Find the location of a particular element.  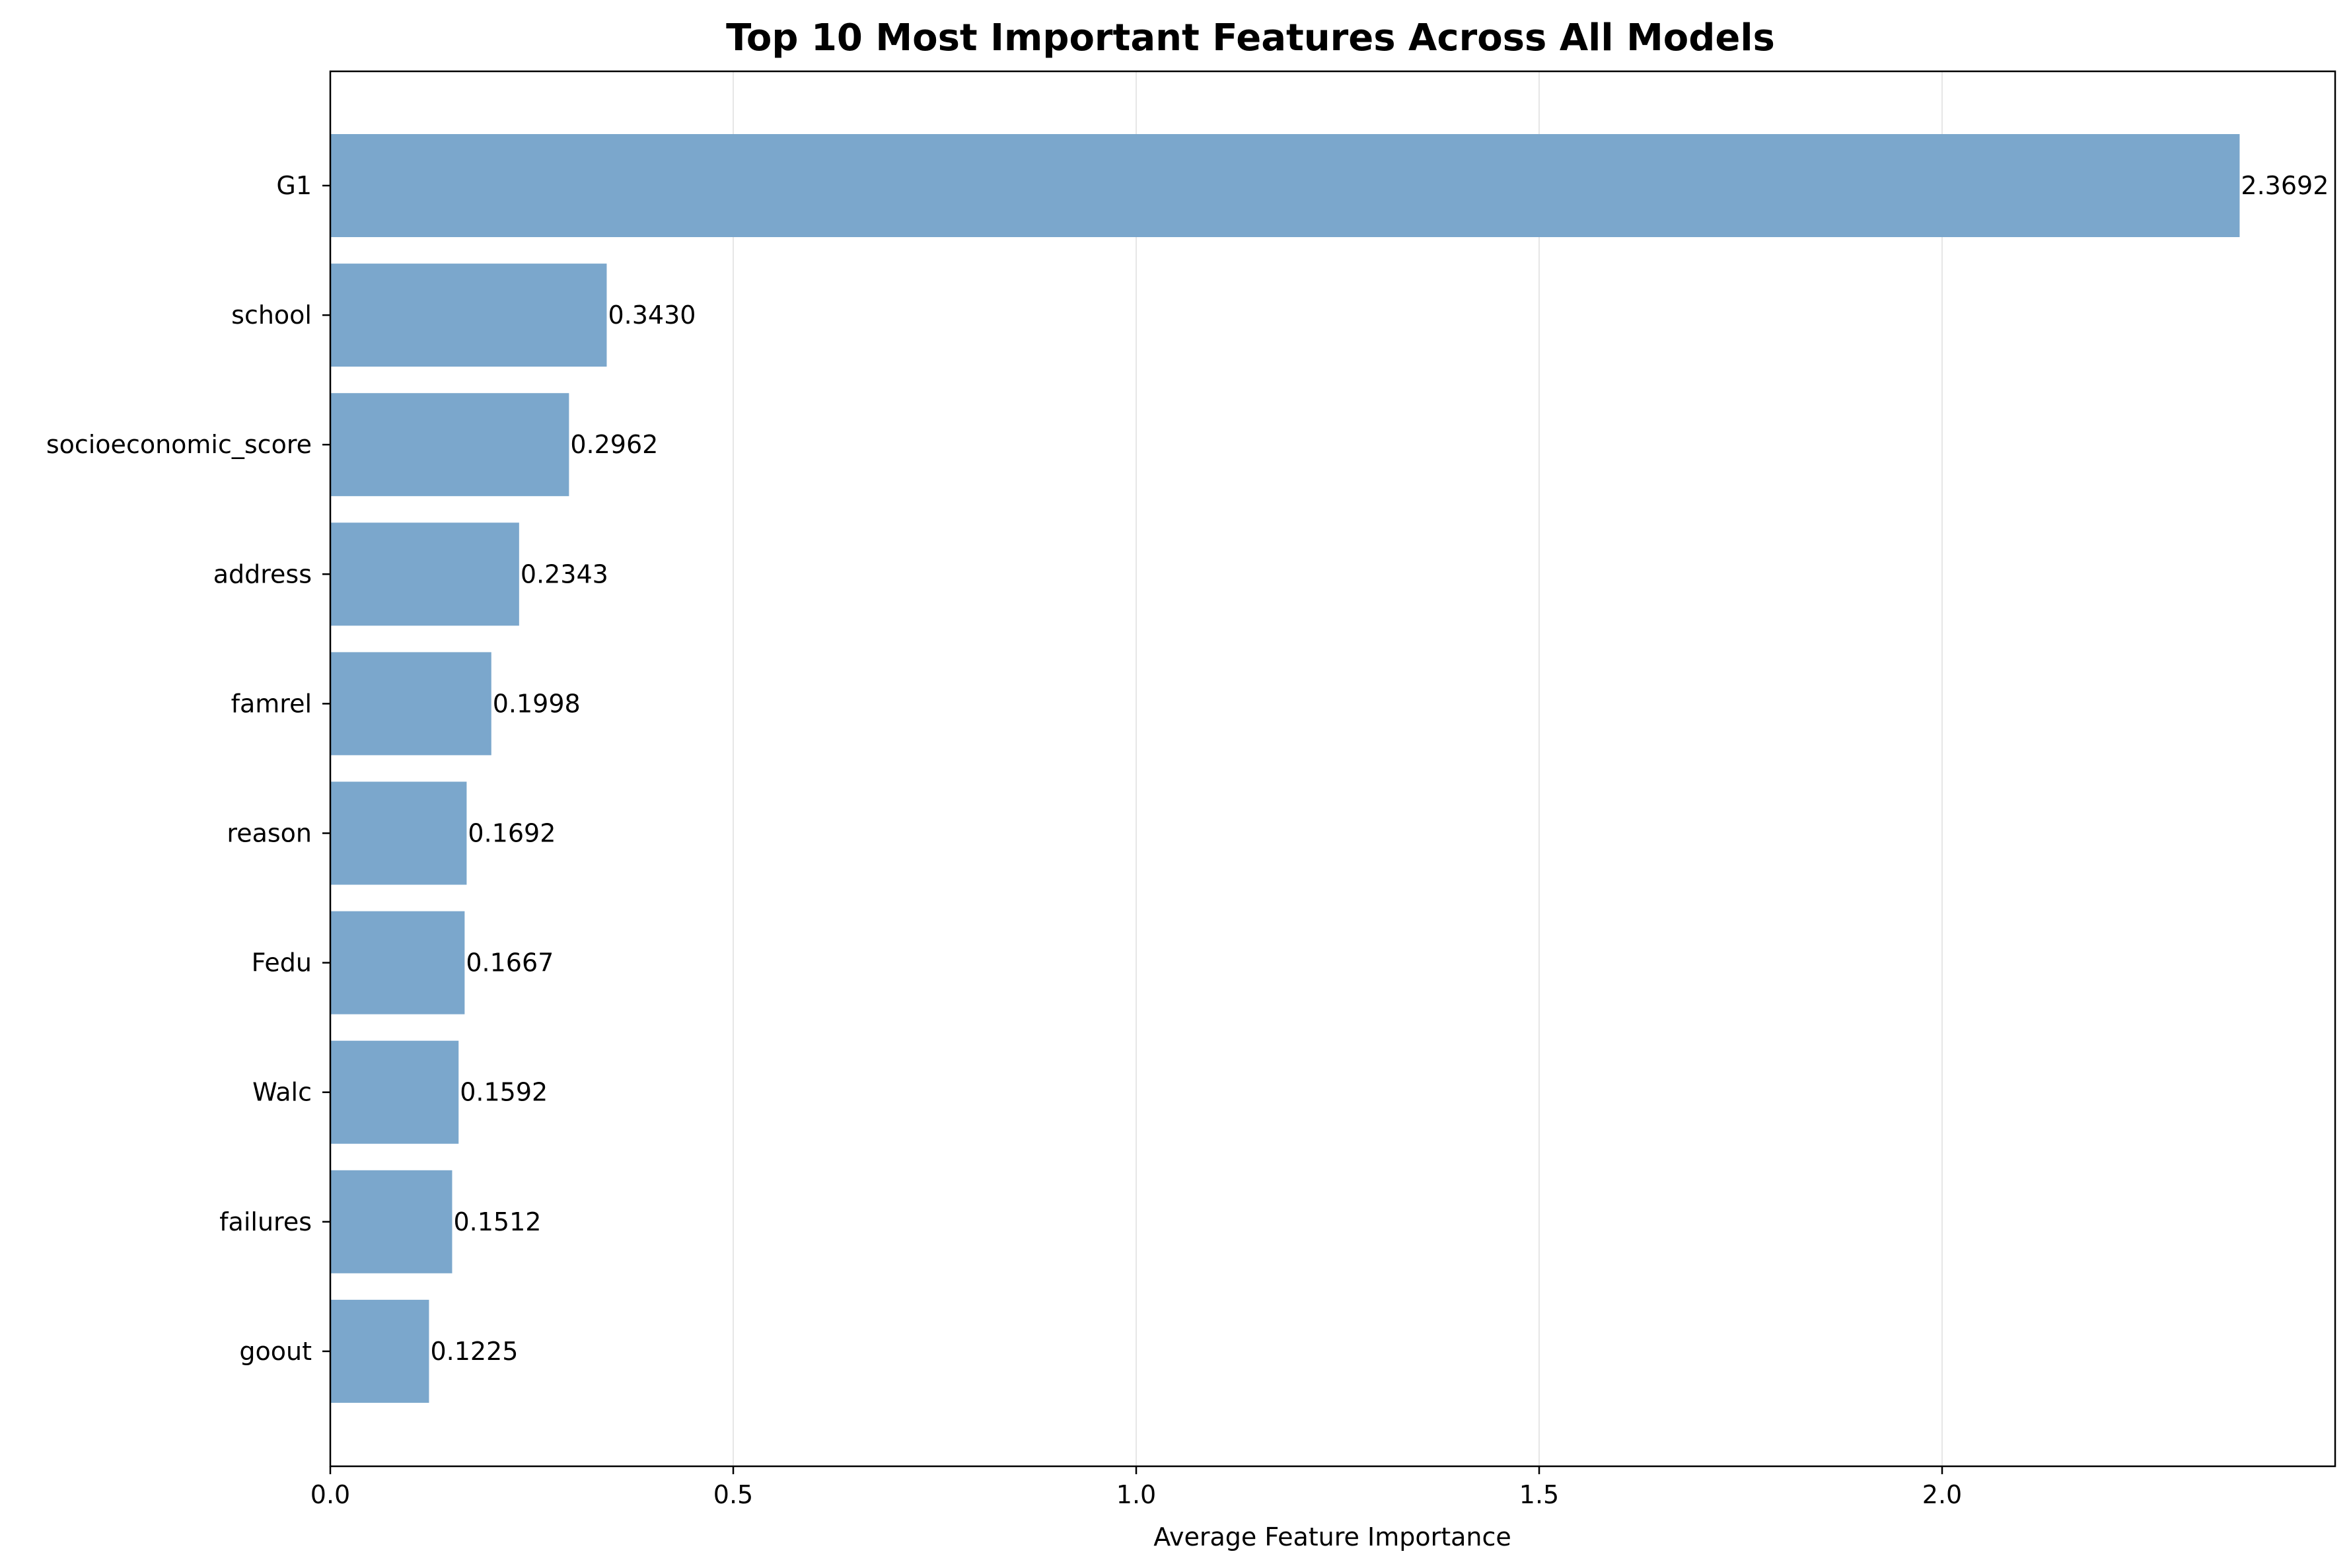

y-tick-label: Fedu is located at coordinates (282, 963).